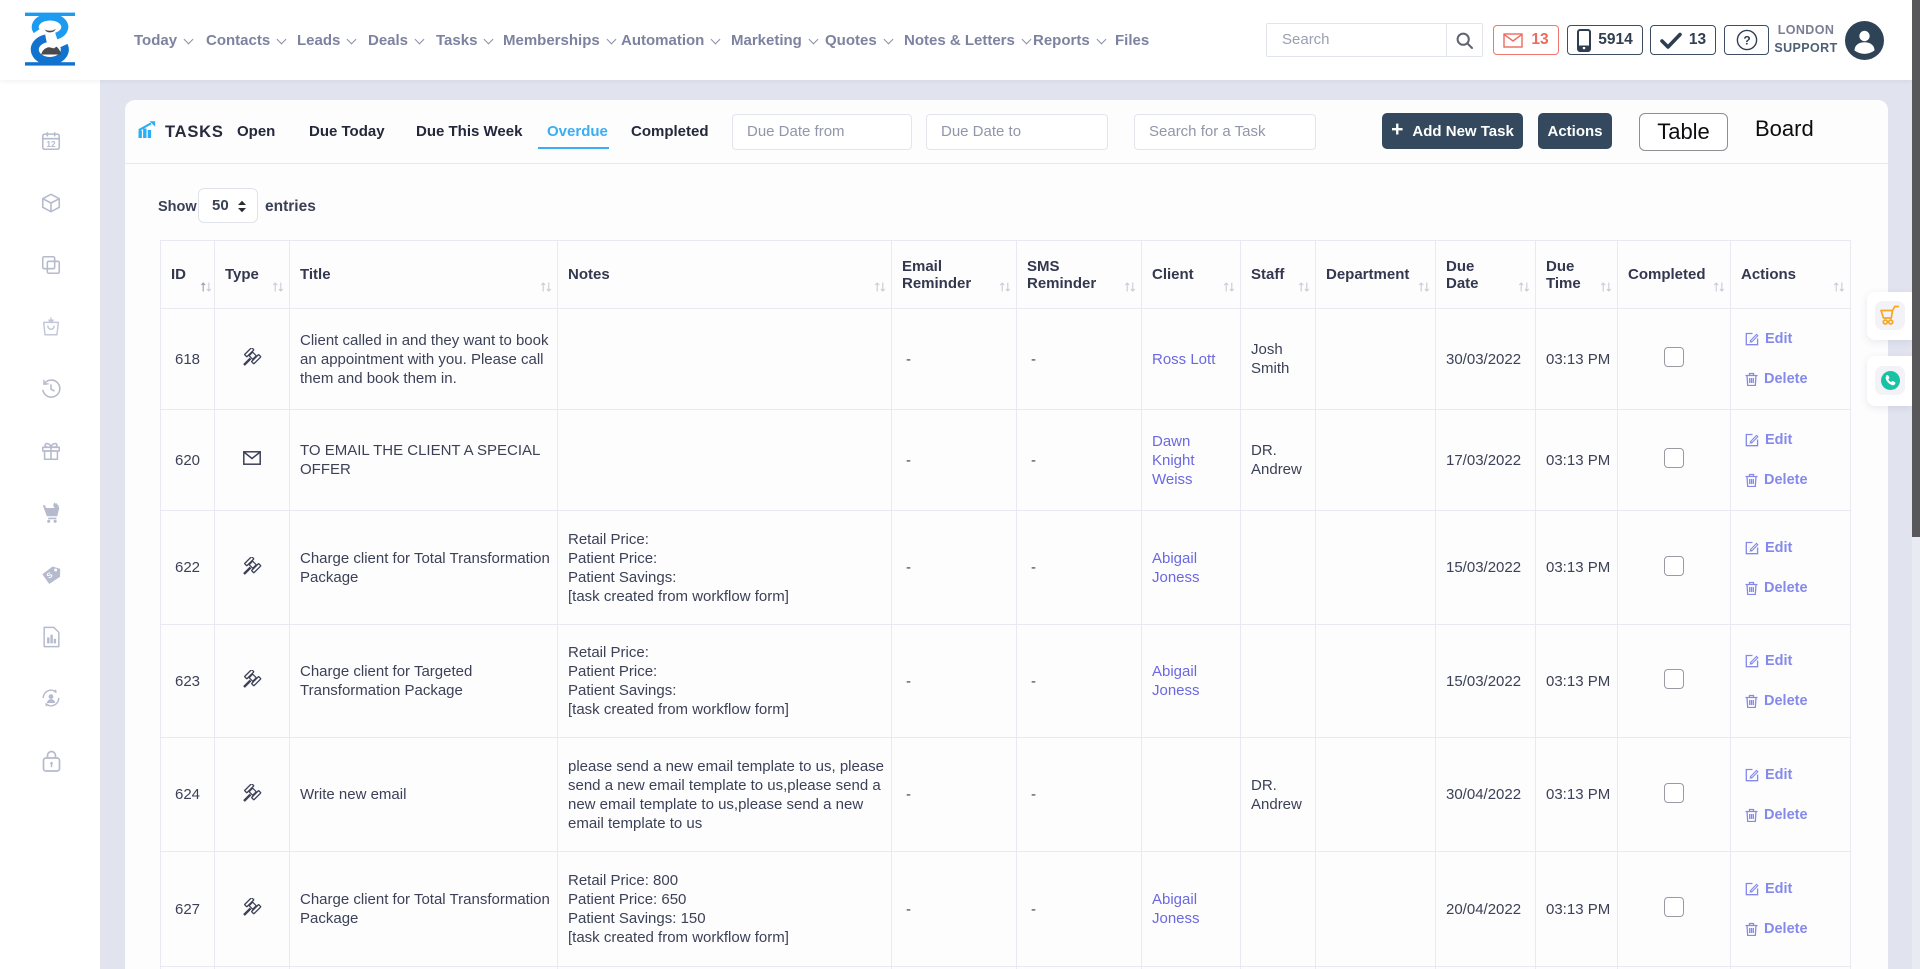  Describe the element at coordinates (50, 575) in the screenshot. I see `svg-text: S` at that location.